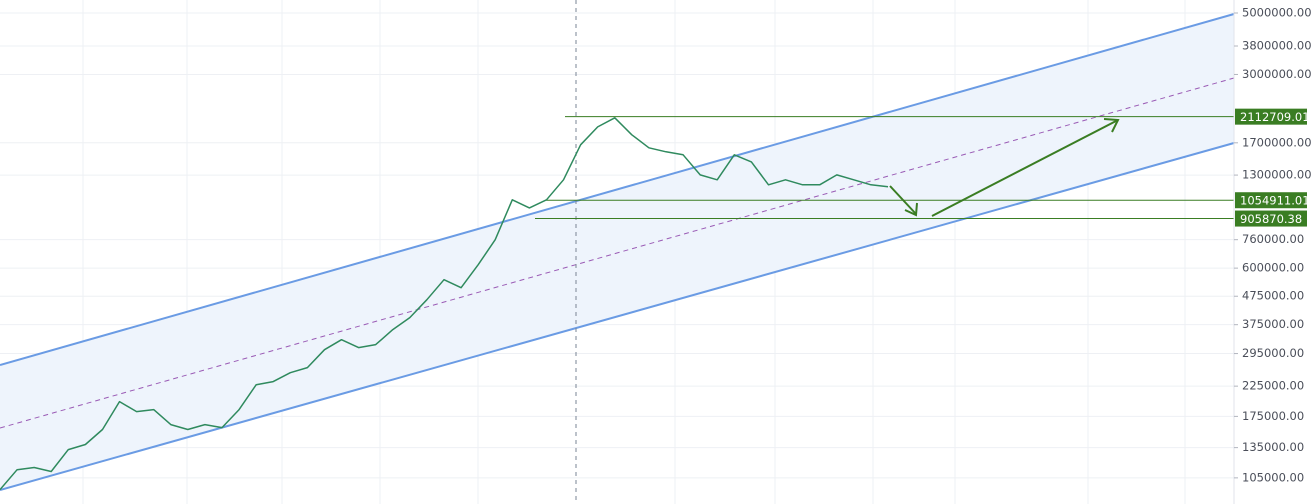 This screenshot has height=504, width=1314. Describe the element at coordinates (1273, 296) in the screenshot. I see `y-tick-label: 475000.00` at that location.